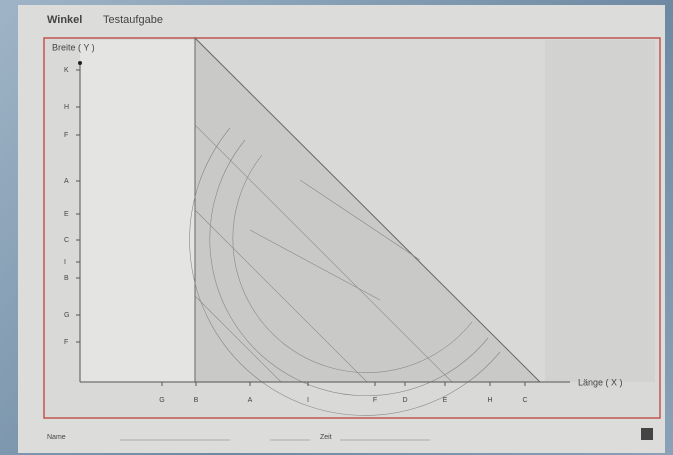 Image resolution: width=673 pixels, height=455 pixels. Describe the element at coordinates (250, 400) in the screenshot. I see `x-tick-label: A` at that location.